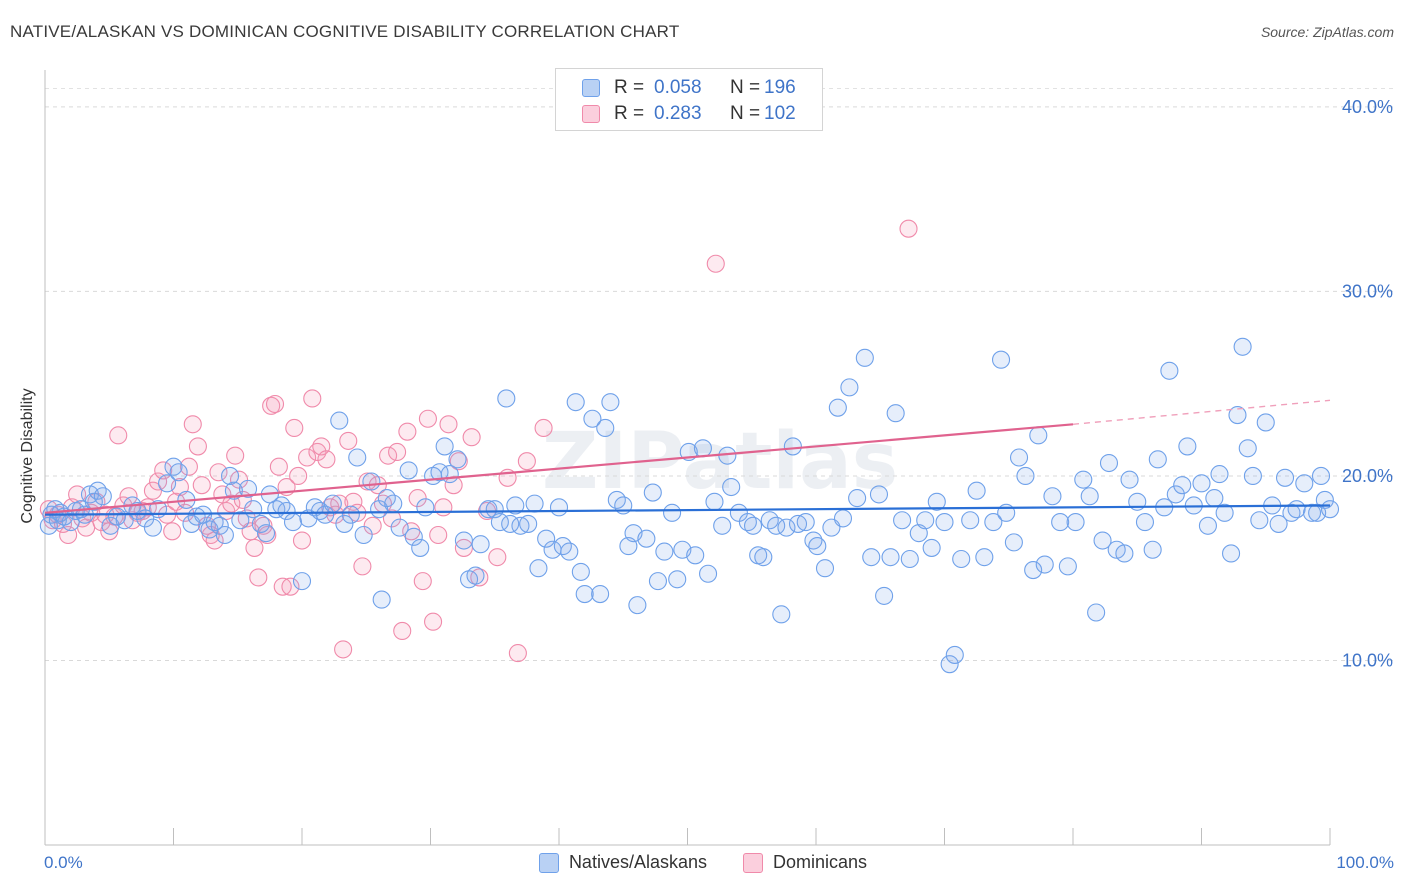  Describe the element at coordinates (780, 113) in the screenshot. I see `n-value: 102` at that location.